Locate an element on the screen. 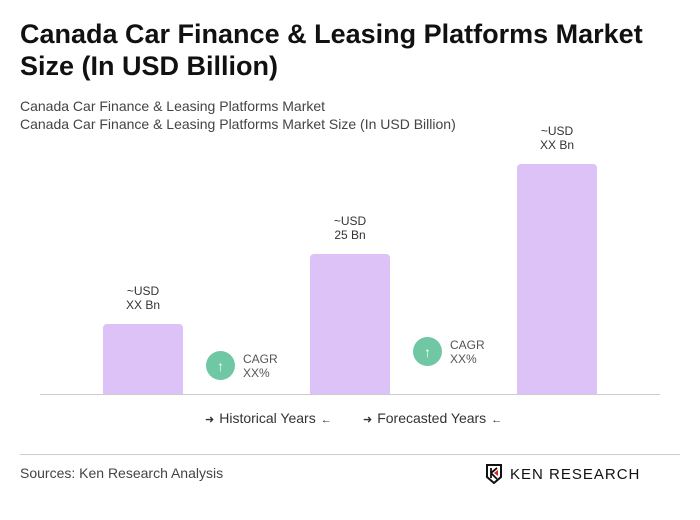 The height and width of the screenshot is (520, 700). bar-value-label: ~USD 25 Bn is located at coordinates (350, 228).